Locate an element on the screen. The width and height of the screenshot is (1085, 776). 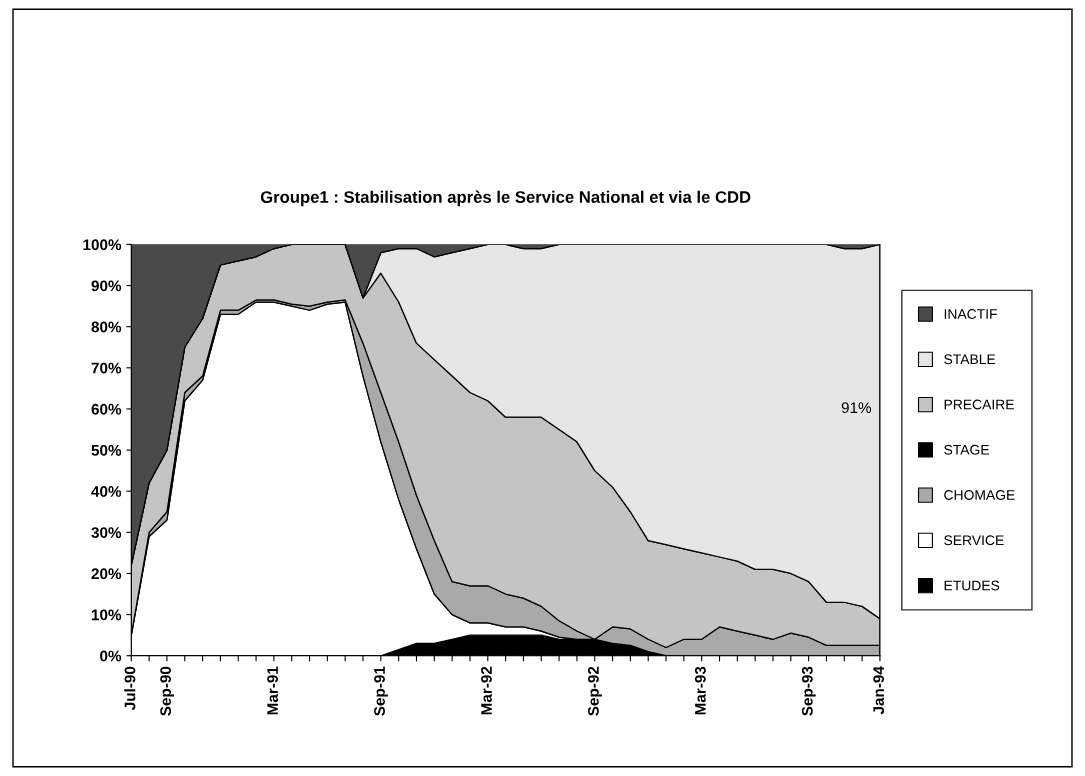
y-tick-label: 50% is located at coordinates (106, 450).